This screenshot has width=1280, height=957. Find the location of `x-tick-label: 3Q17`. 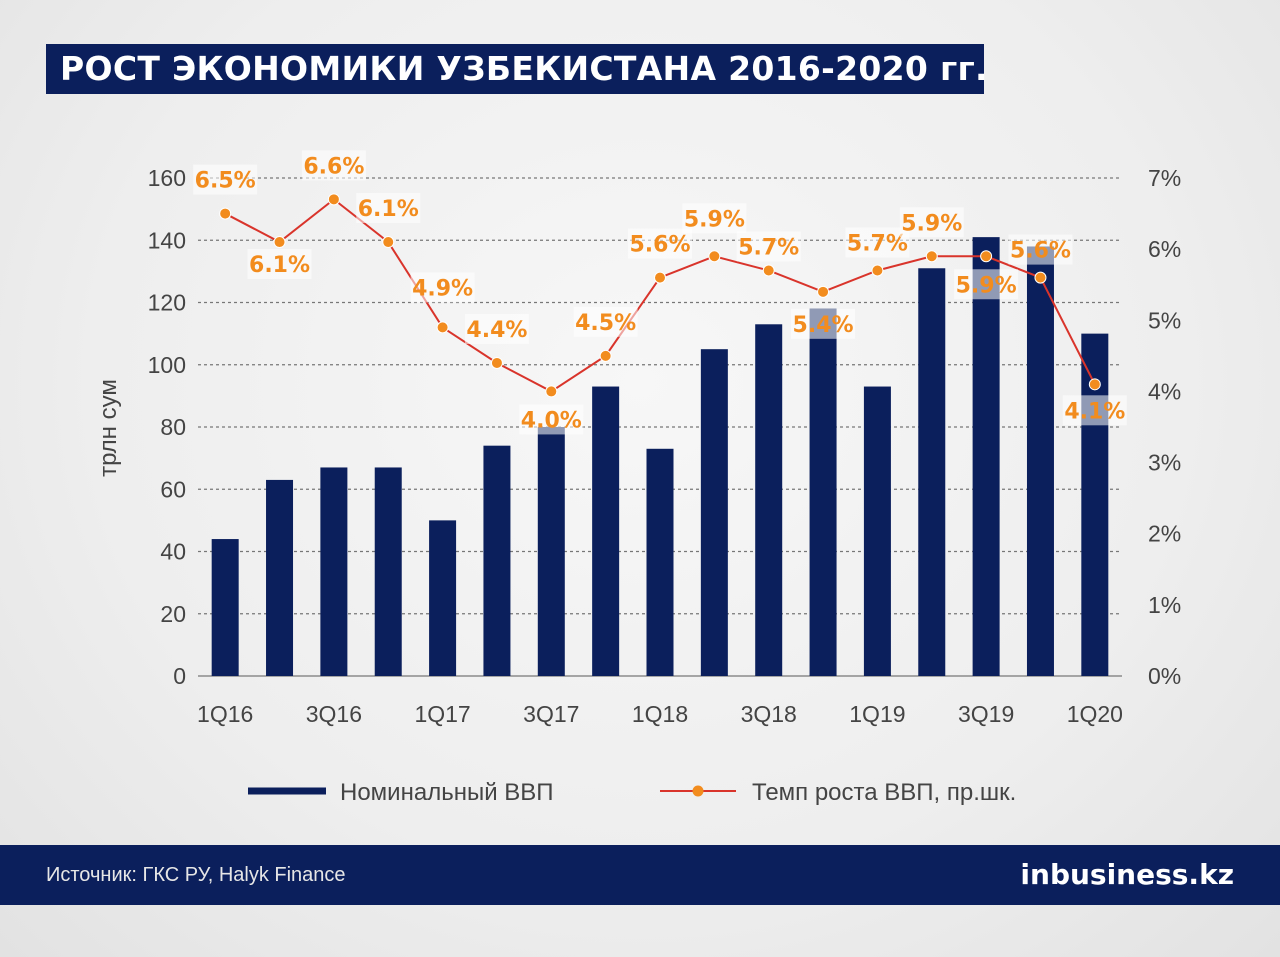

x-tick-label: 3Q17 is located at coordinates (551, 714).